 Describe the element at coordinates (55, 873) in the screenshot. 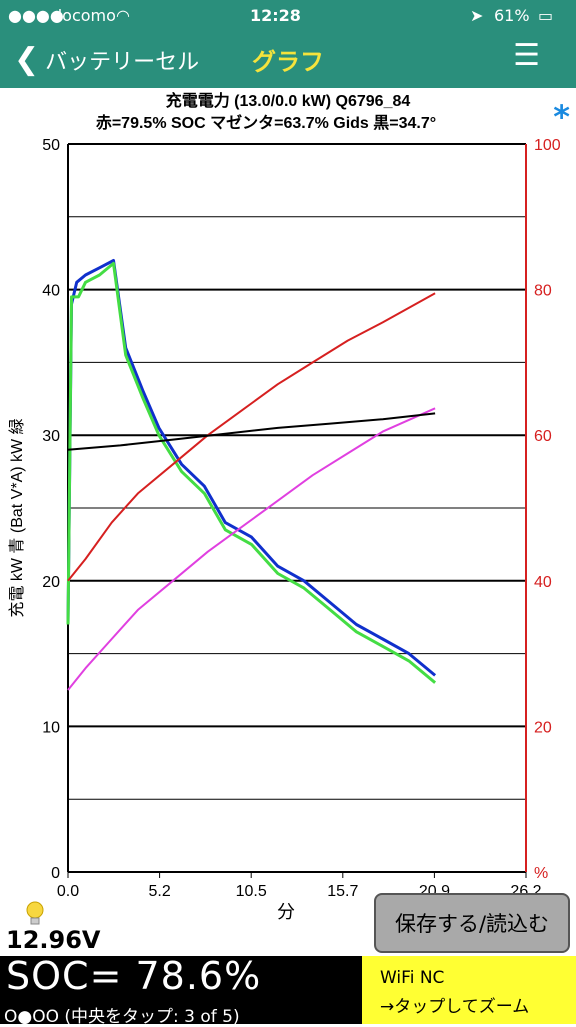

I see `y-left-tick-label: 0` at that location.